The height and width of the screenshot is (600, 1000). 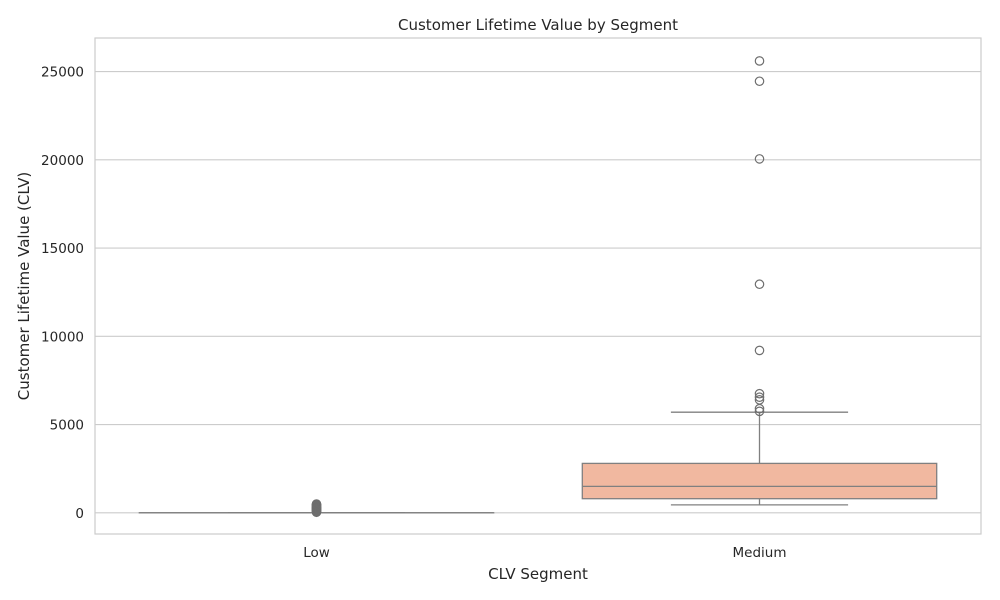 I want to click on y-tick-label: 20000, so click(x=62, y=161).